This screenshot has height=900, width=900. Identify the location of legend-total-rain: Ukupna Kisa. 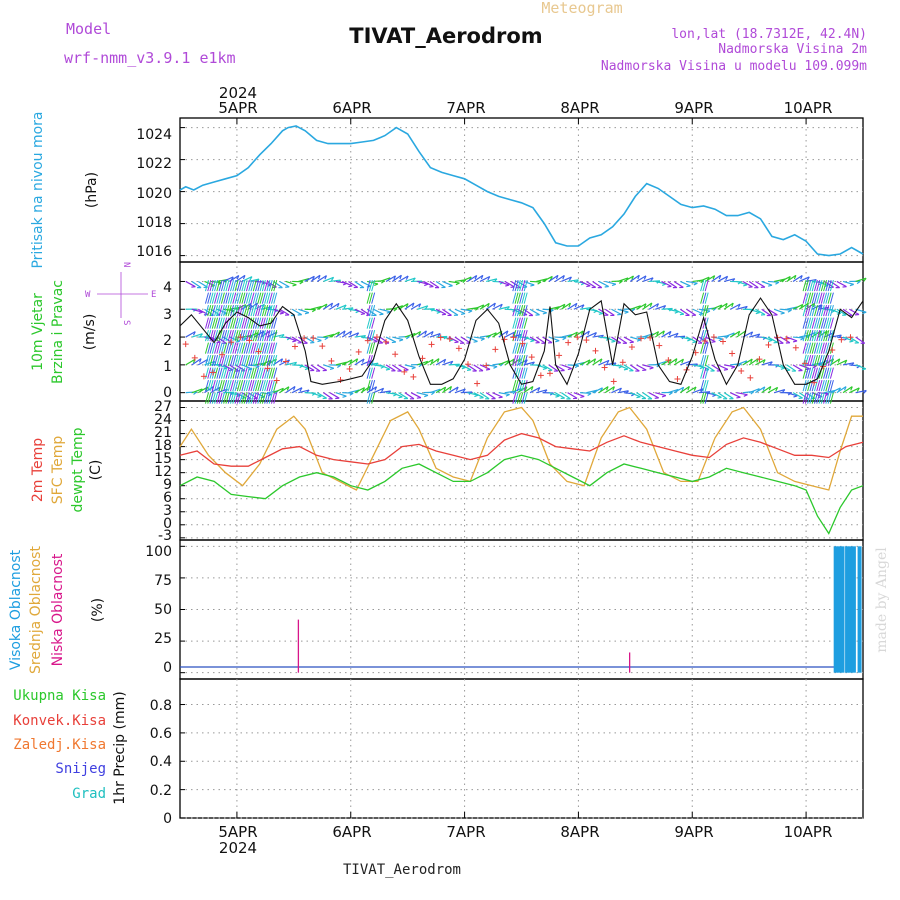
(59, 696).